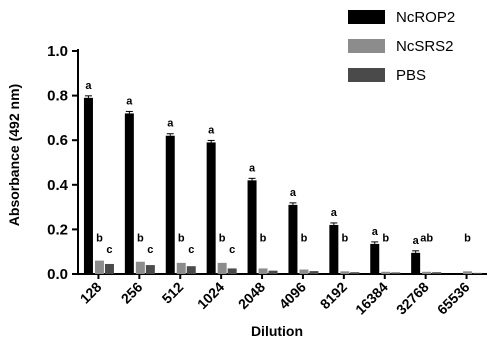  What do you see at coordinates (411, 75) in the screenshot?
I see `legend-label: PBS` at bounding box center [411, 75].